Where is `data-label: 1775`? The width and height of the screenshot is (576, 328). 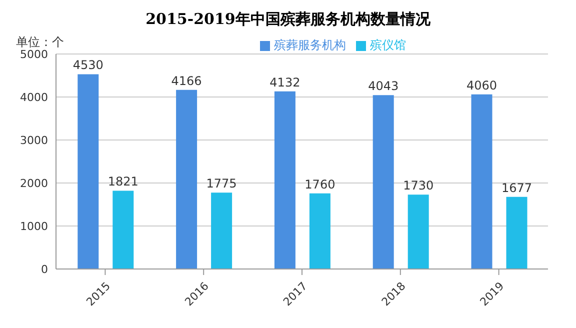
data-label: 1775 is located at coordinates (221, 183).